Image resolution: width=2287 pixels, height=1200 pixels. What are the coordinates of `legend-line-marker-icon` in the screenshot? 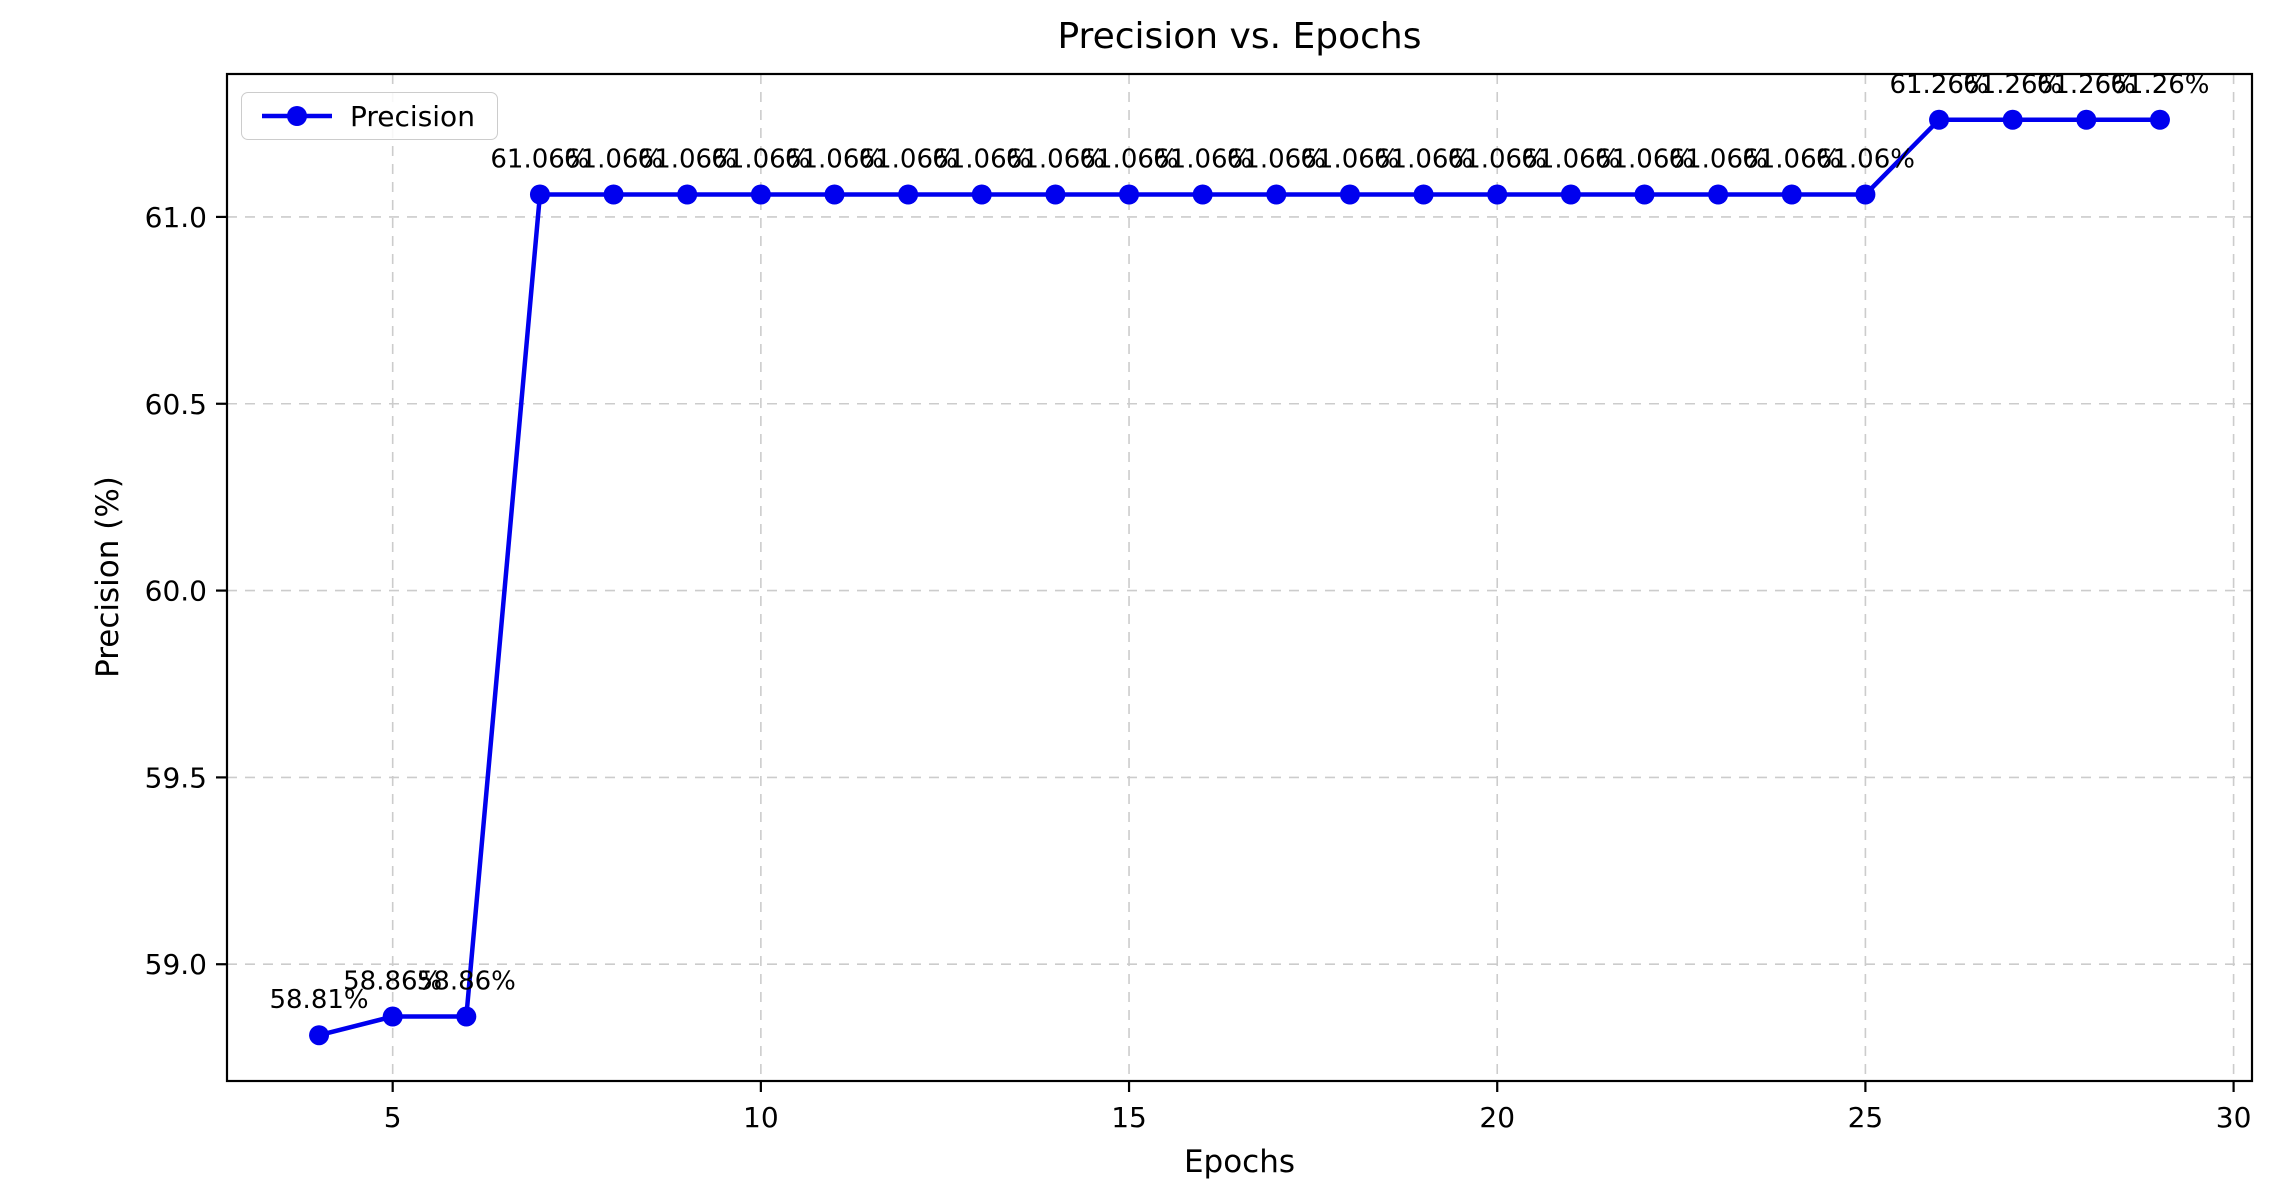 It's located at (297, 116).